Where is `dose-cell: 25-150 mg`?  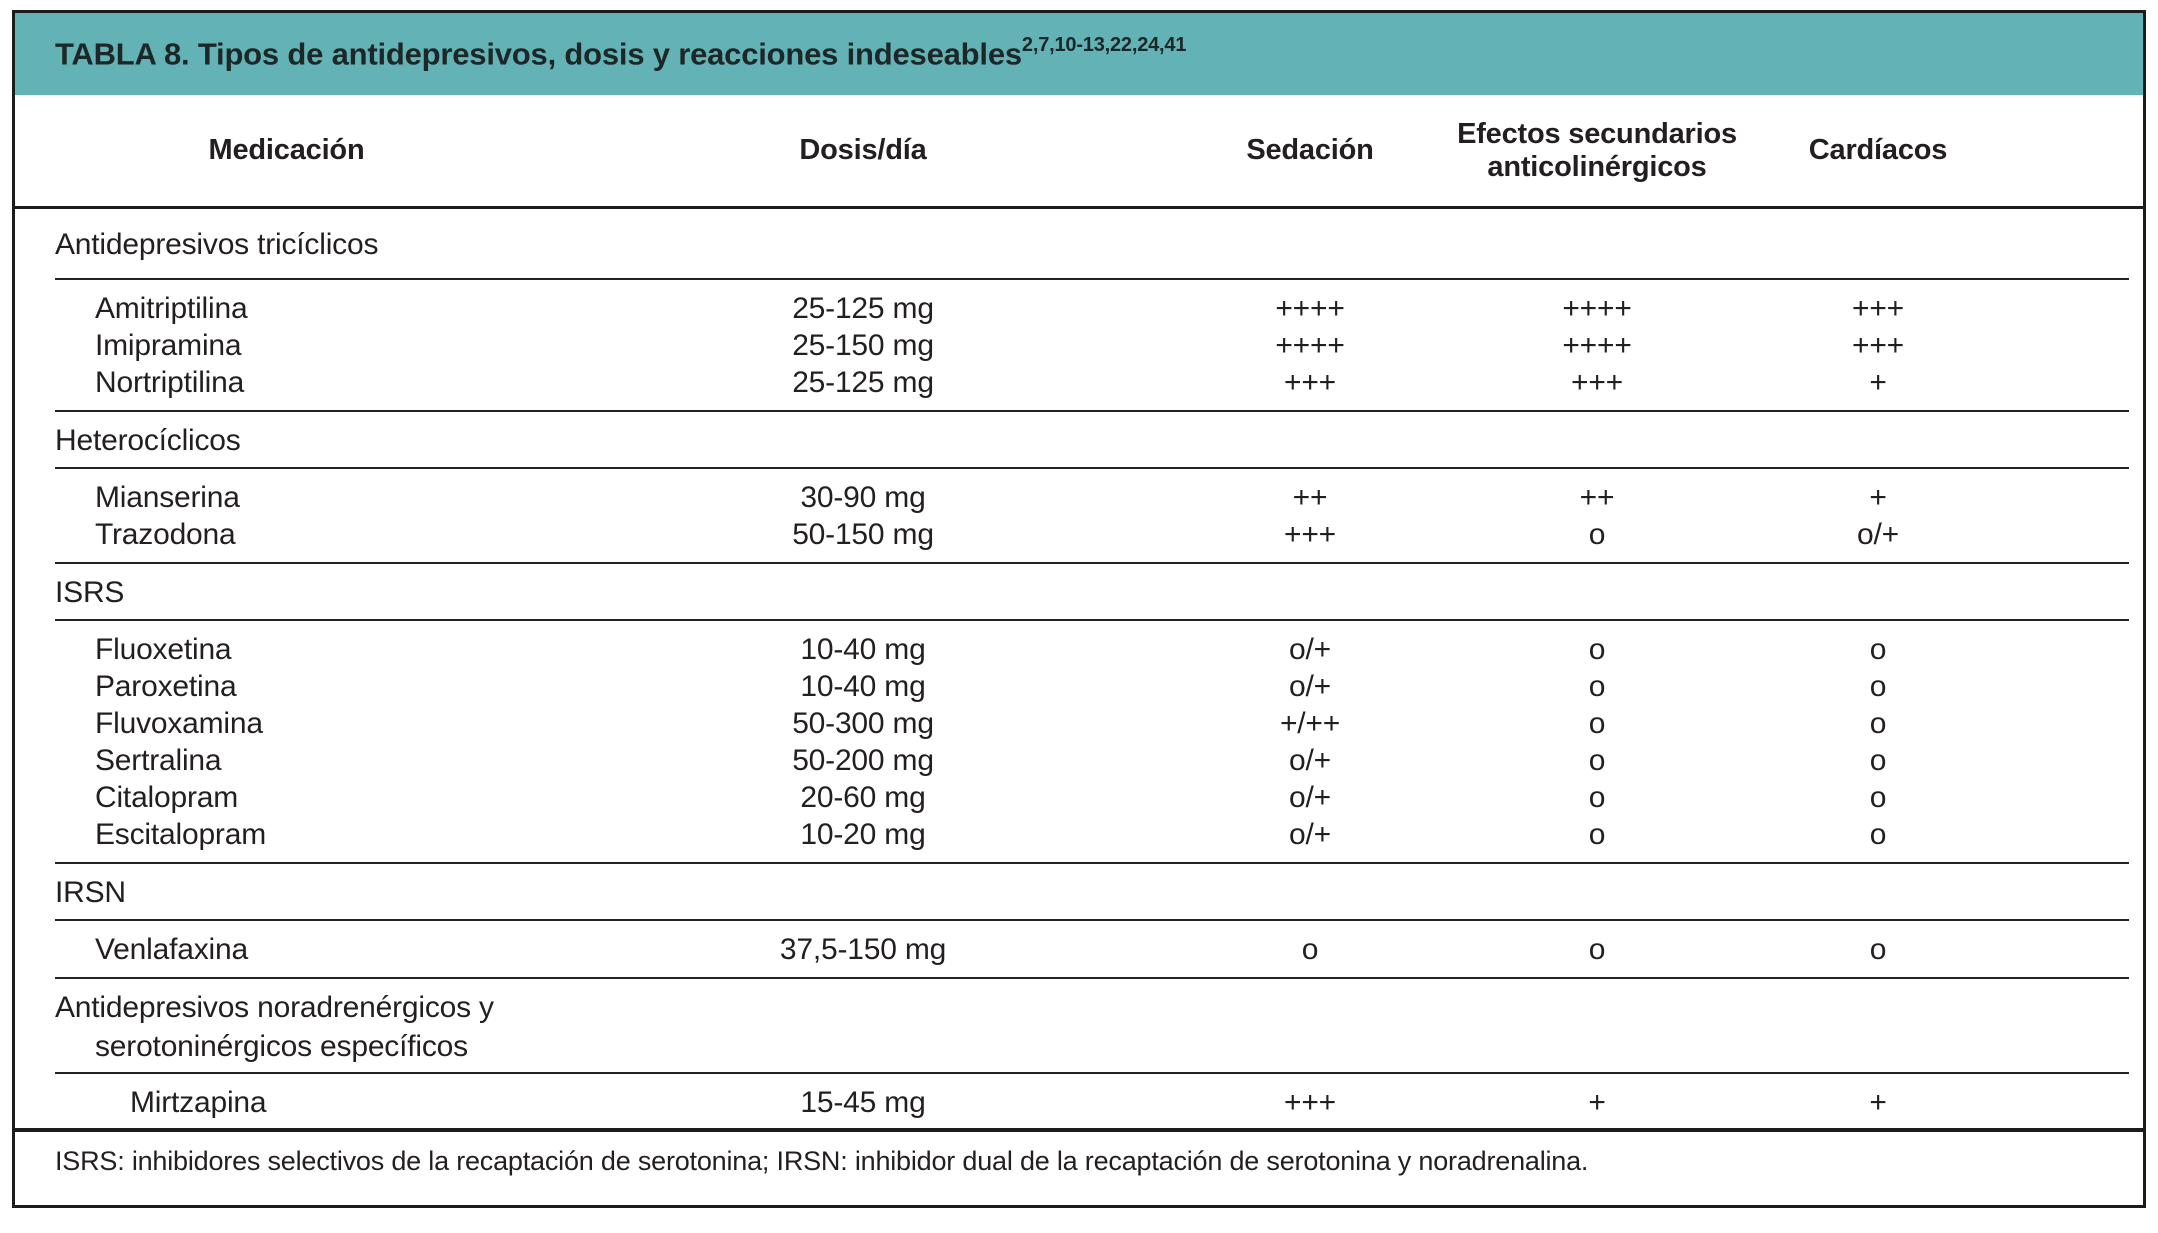
dose-cell: 25-150 mg is located at coordinates (863, 345).